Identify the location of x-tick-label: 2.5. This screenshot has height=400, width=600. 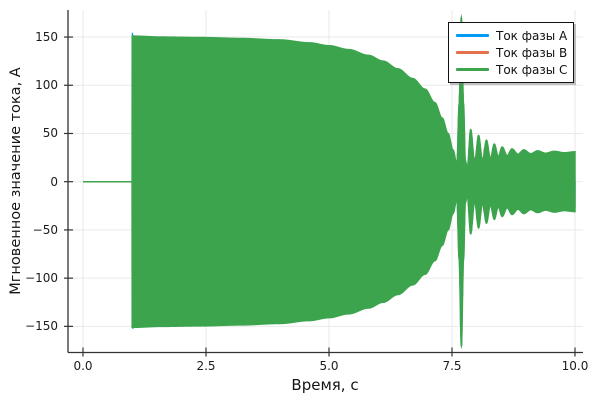
(206, 366).